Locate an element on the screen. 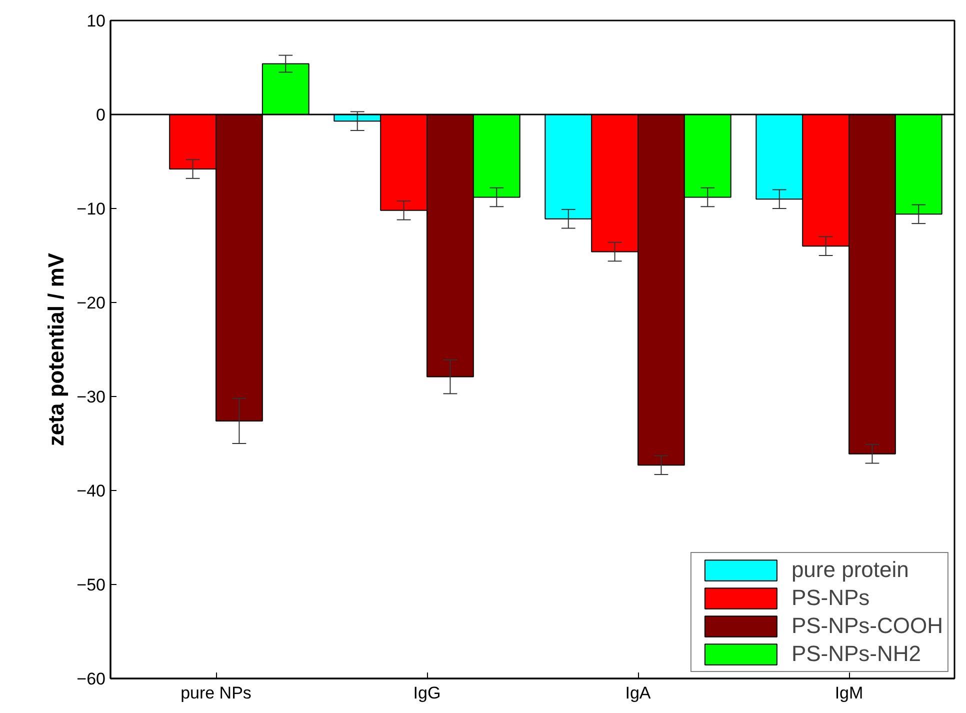 The image size is (966, 713). y-tick-label: −10 is located at coordinates (91, 209).